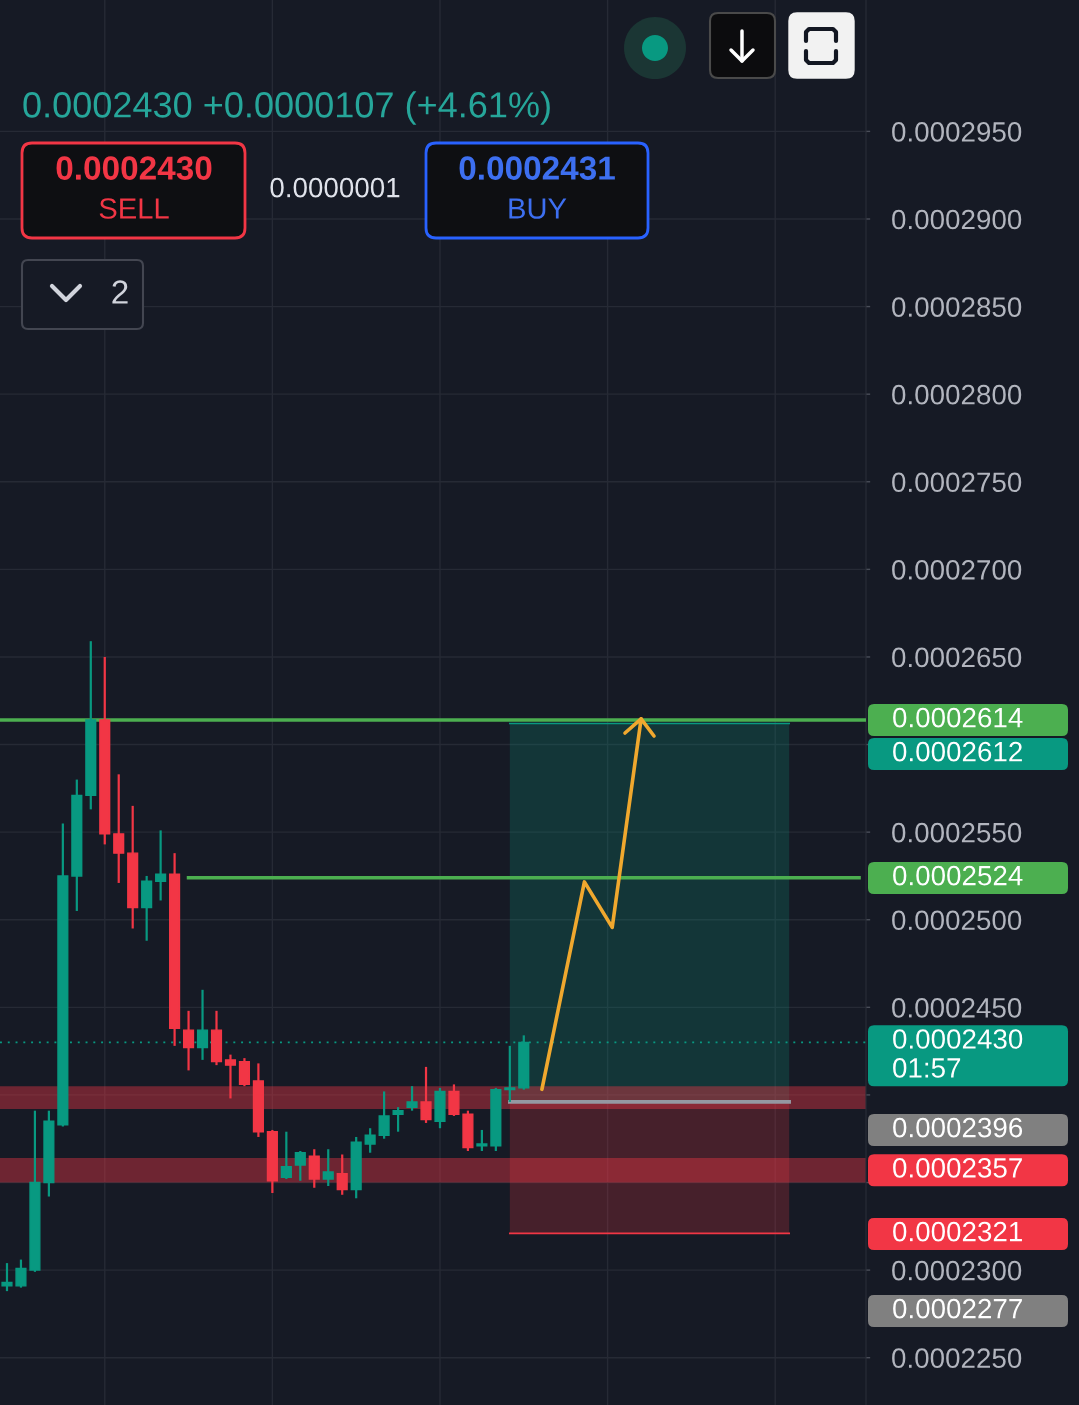  I want to click on text: 0.0002321, so click(957, 1231).